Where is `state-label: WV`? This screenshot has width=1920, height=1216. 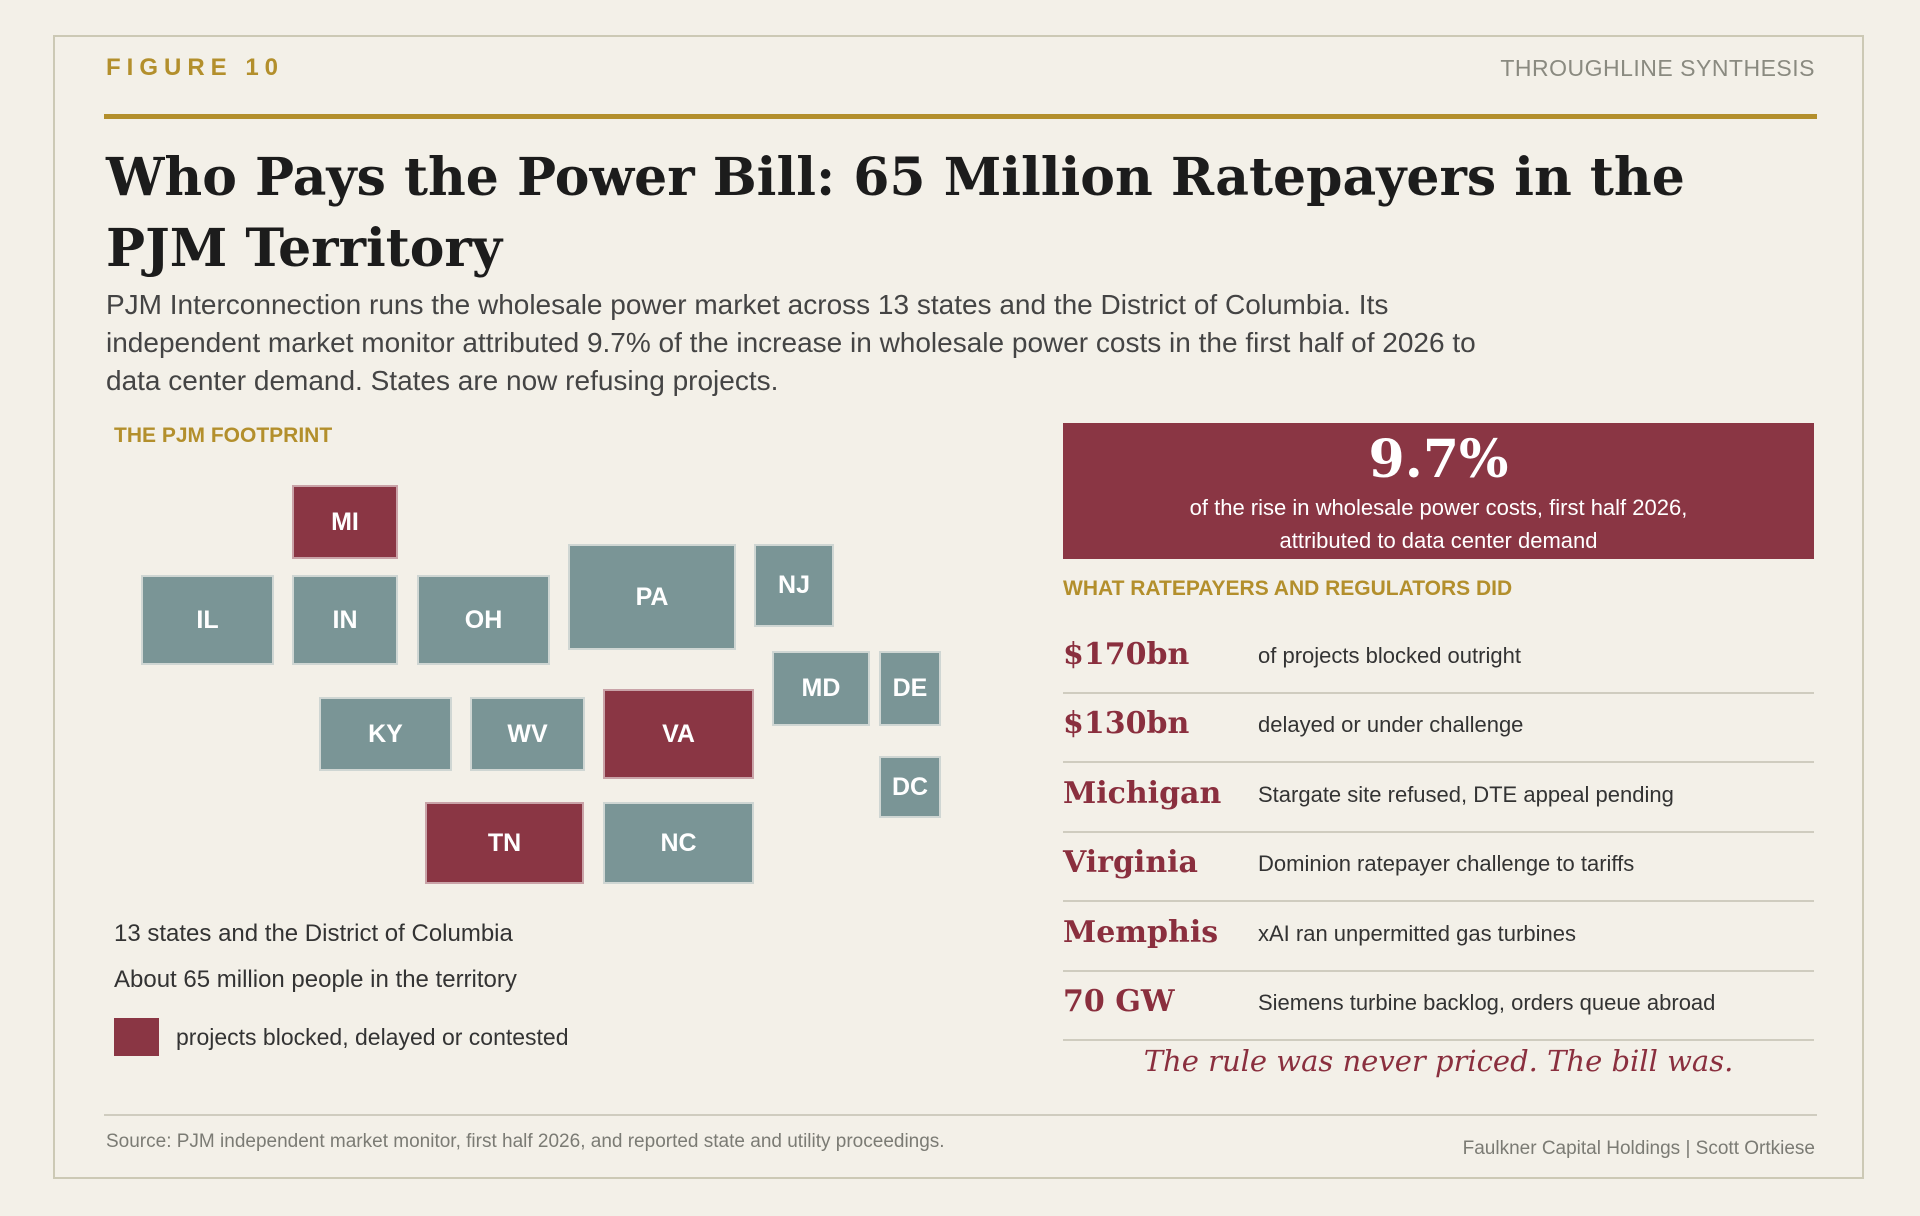 state-label: WV is located at coordinates (527, 733).